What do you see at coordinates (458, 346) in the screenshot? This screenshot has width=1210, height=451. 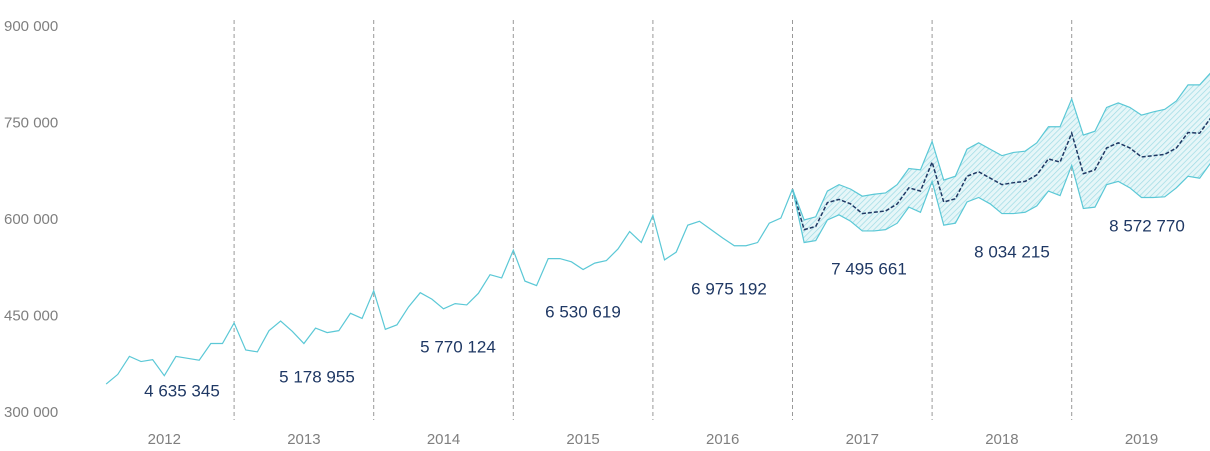 I see `annual-total: 5 770 124` at bounding box center [458, 346].